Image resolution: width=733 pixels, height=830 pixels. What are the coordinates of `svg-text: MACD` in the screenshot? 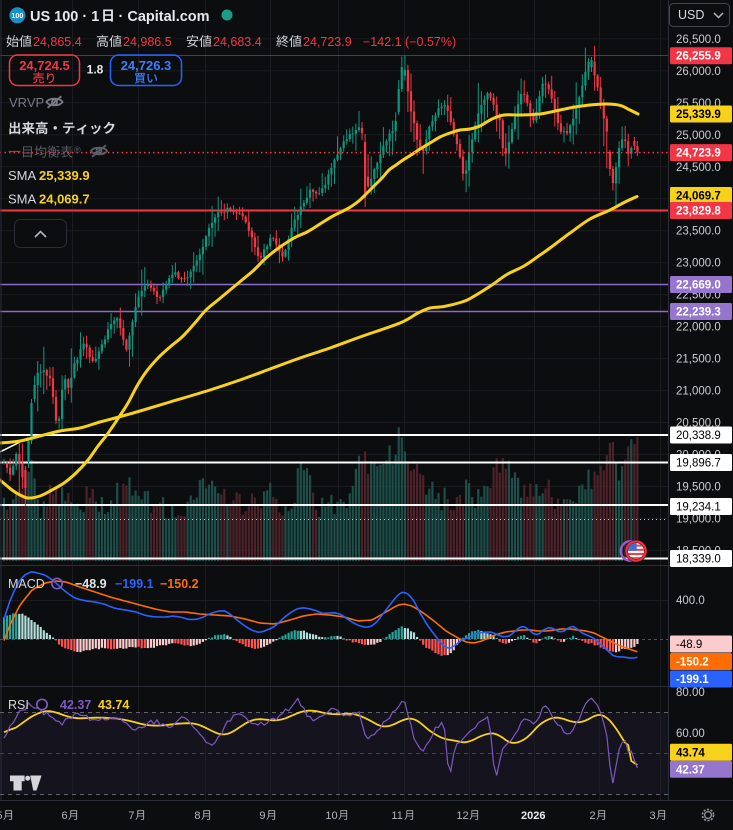 It's located at (26, 584).